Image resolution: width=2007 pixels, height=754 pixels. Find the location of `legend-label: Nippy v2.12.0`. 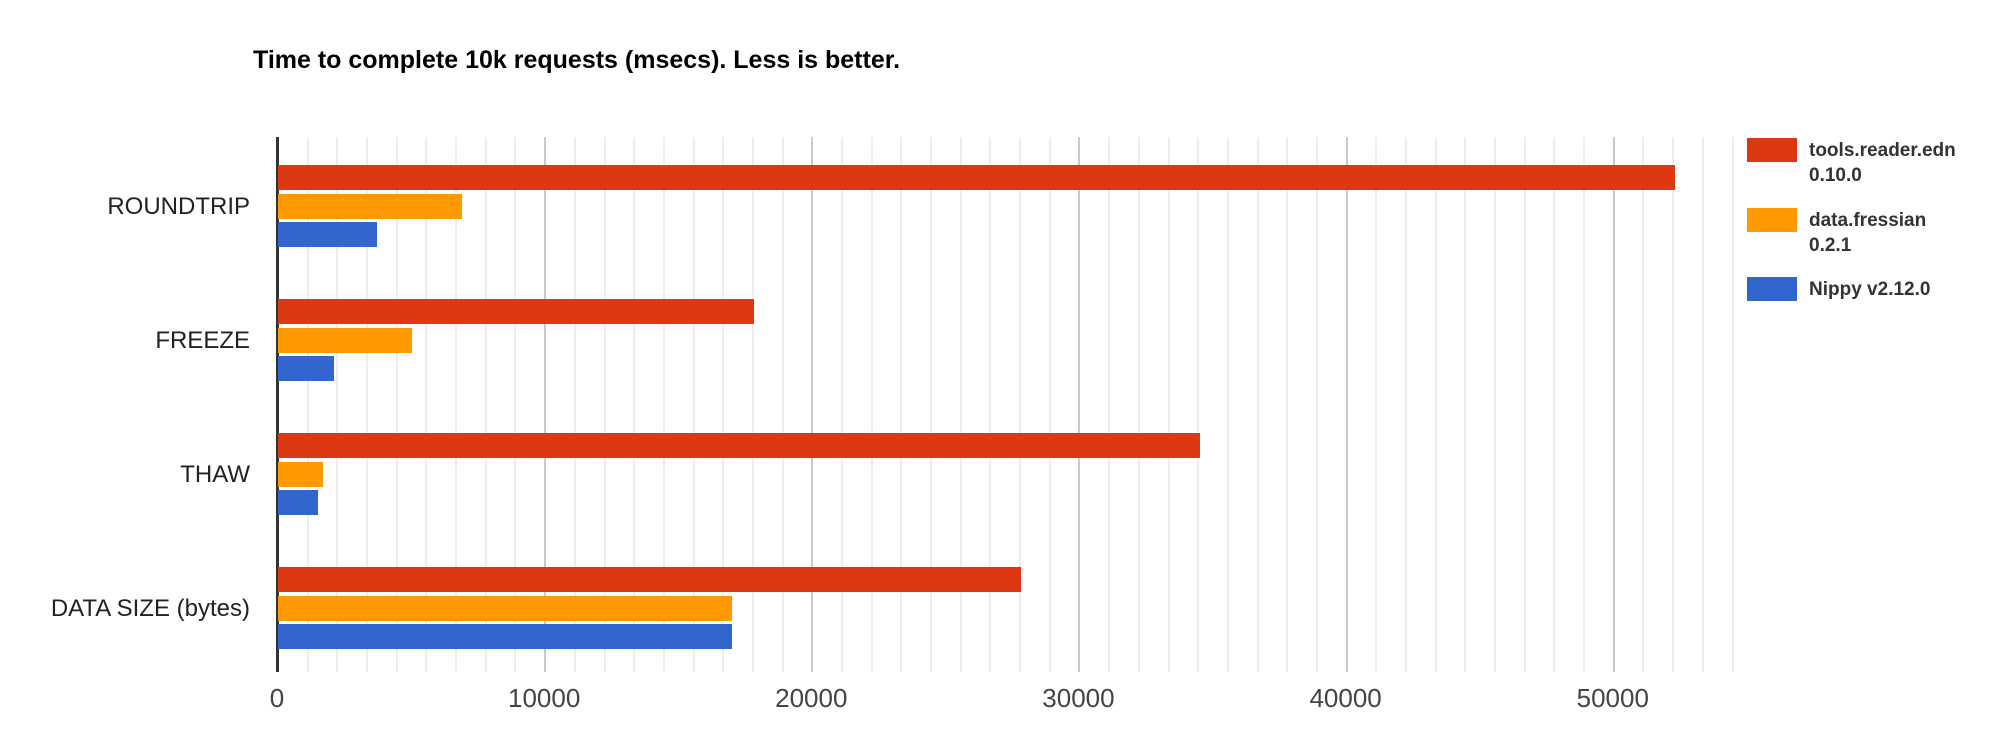

legend-label: Nippy v2.12.0 is located at coordinates (1870, 289).